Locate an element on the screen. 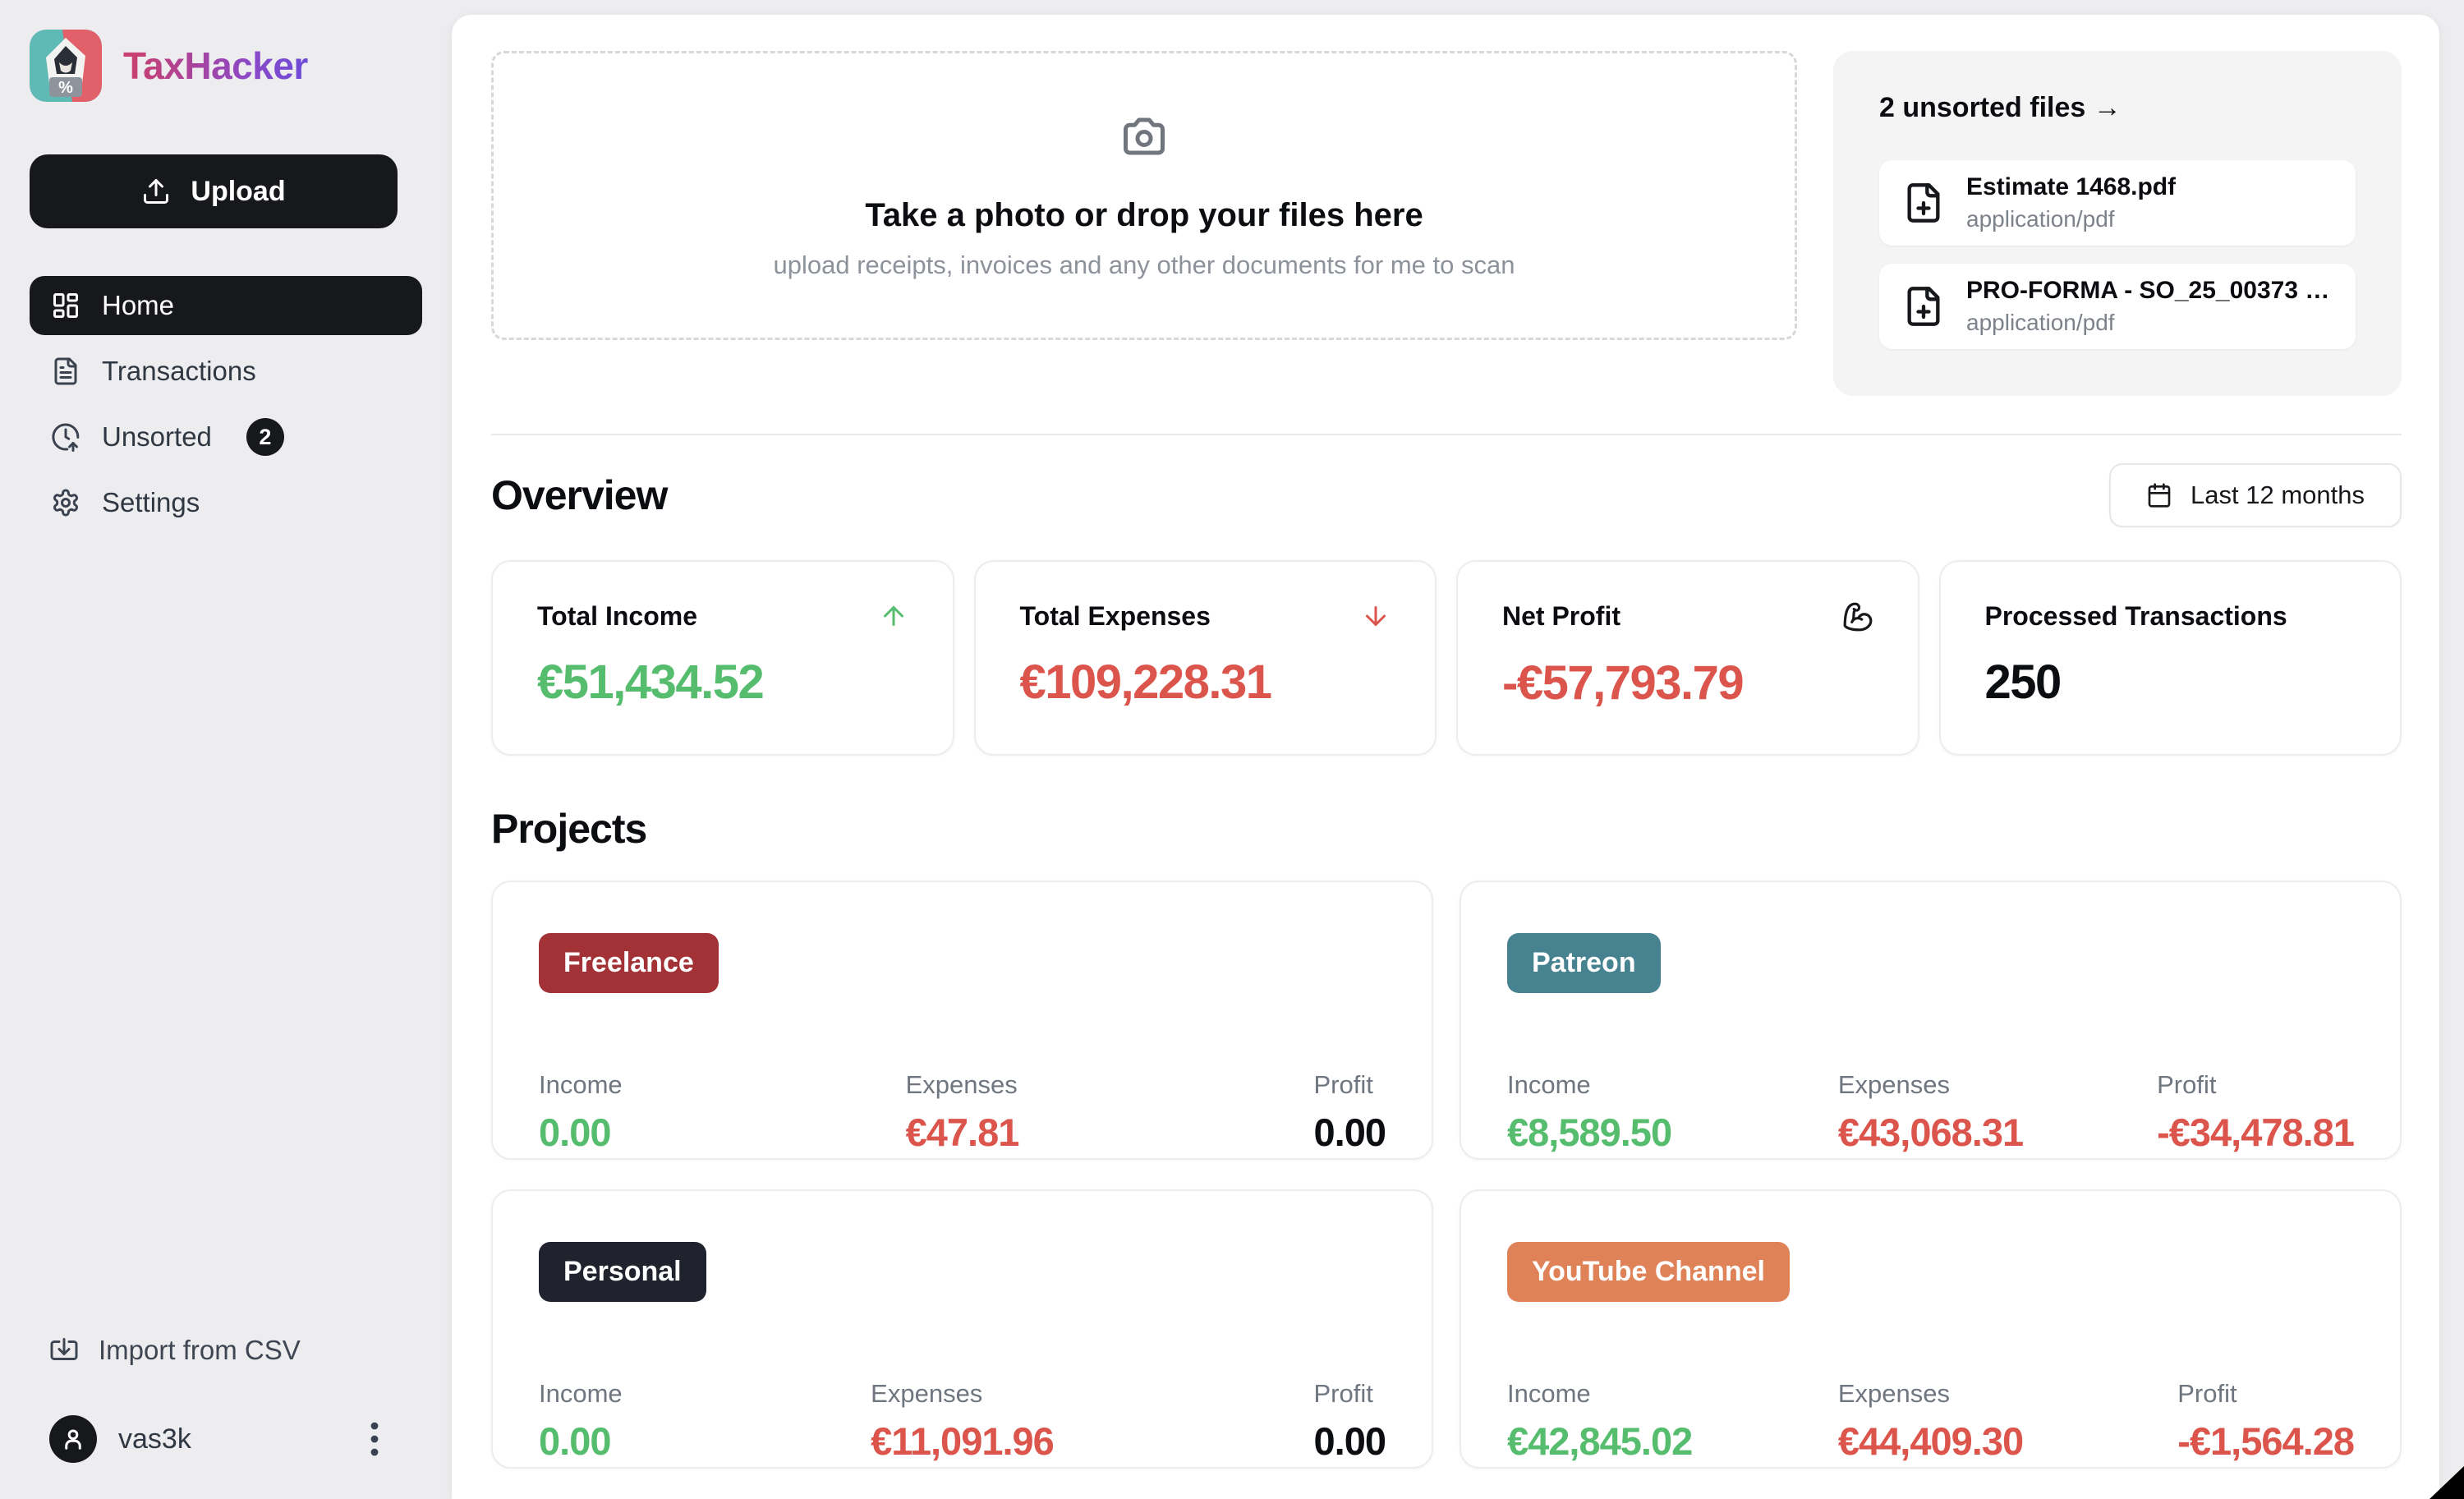 This screenshot has height=1499, width=2464. sidebar-item-label: Transactions is located at coordinates (179, 371).